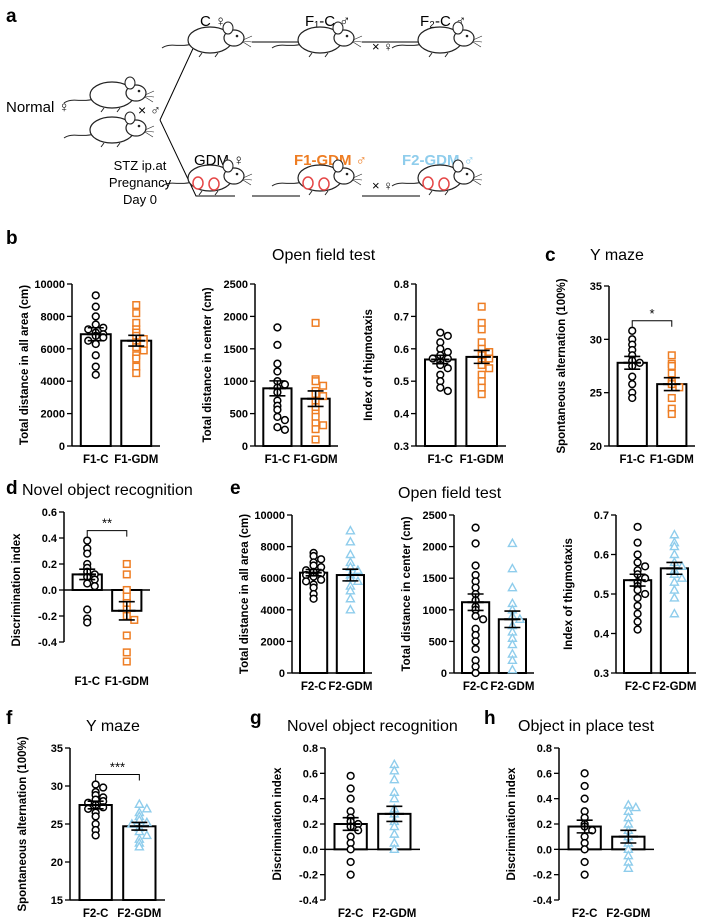  What do you see at coordinates (23, 823) in the screenshot?
I see `y-axis-label: Spontaneous alternation (100%)` at bounding box center [23, 823].